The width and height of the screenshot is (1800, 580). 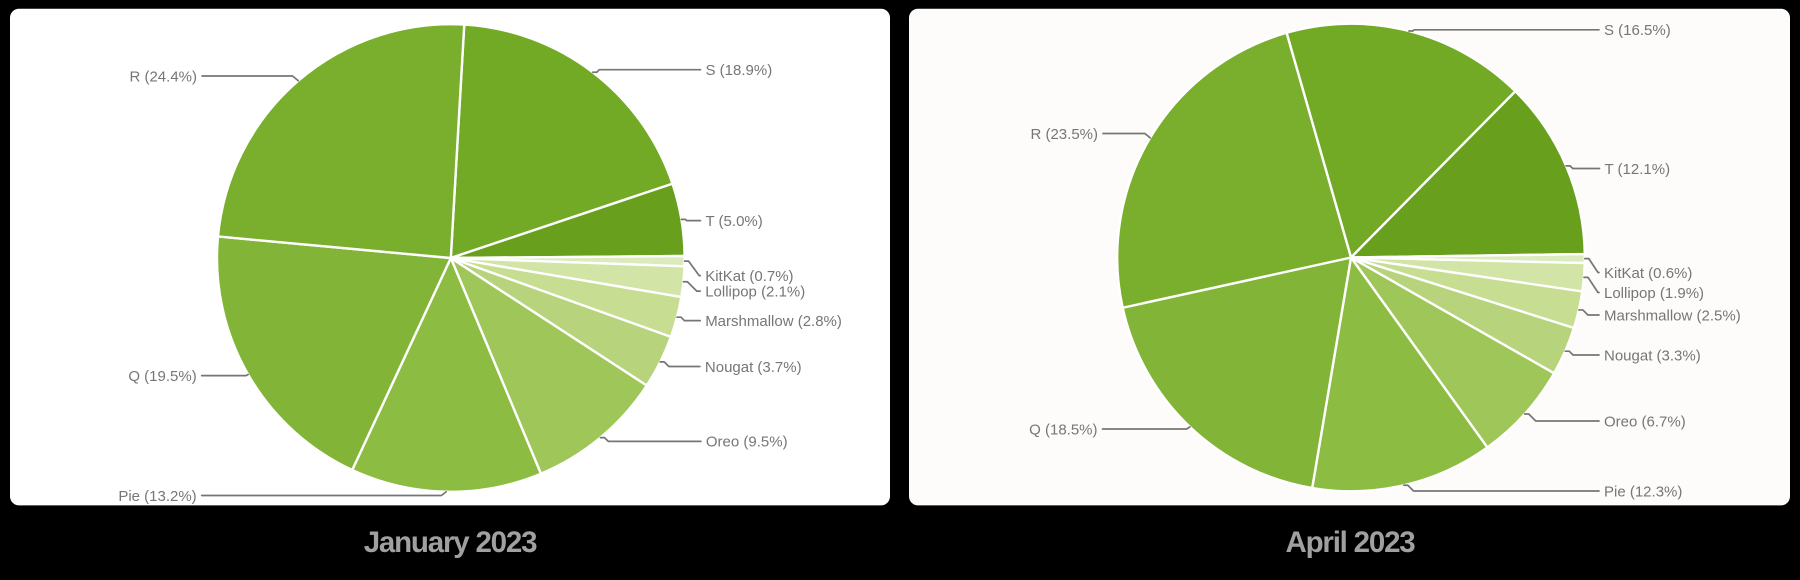 I want to click on svg-text: Pie (13.2%), so click(x=157, y=496).